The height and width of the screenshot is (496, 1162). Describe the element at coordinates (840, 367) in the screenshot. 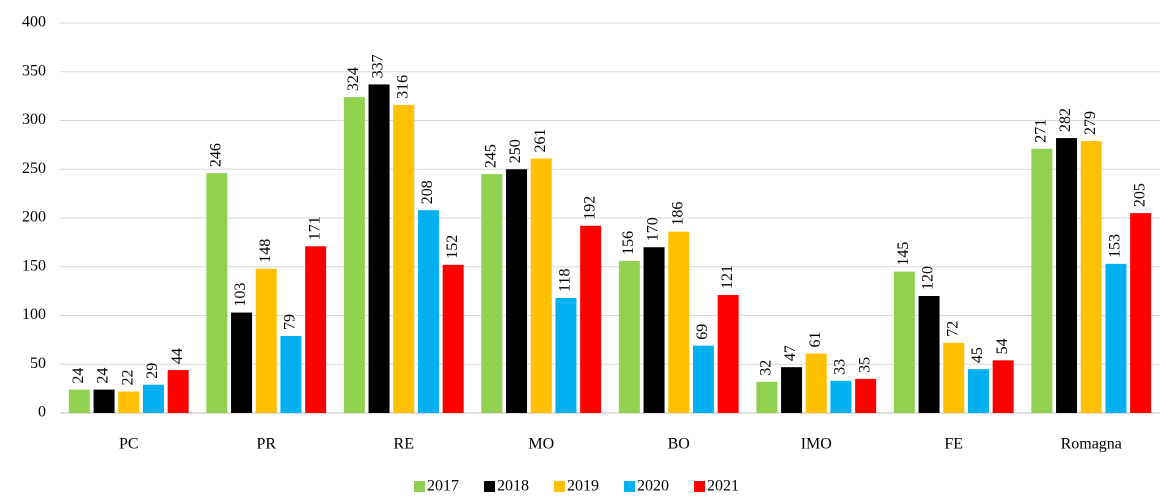

I see `data-label: 33` at that location.